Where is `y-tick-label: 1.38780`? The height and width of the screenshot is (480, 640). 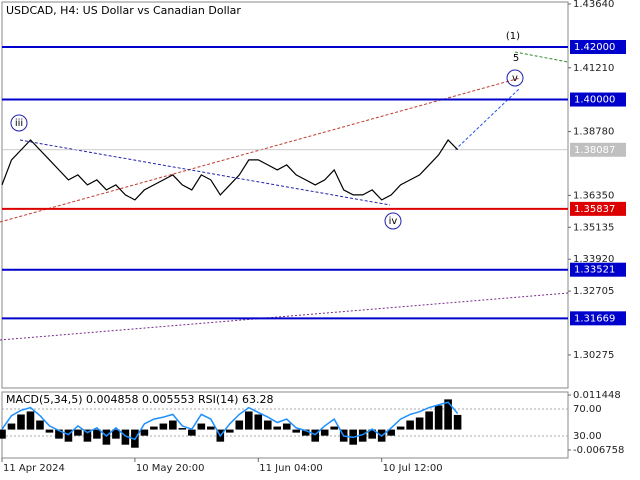 y-tick-label: 1.38780 is located at coordinates (593, 132).